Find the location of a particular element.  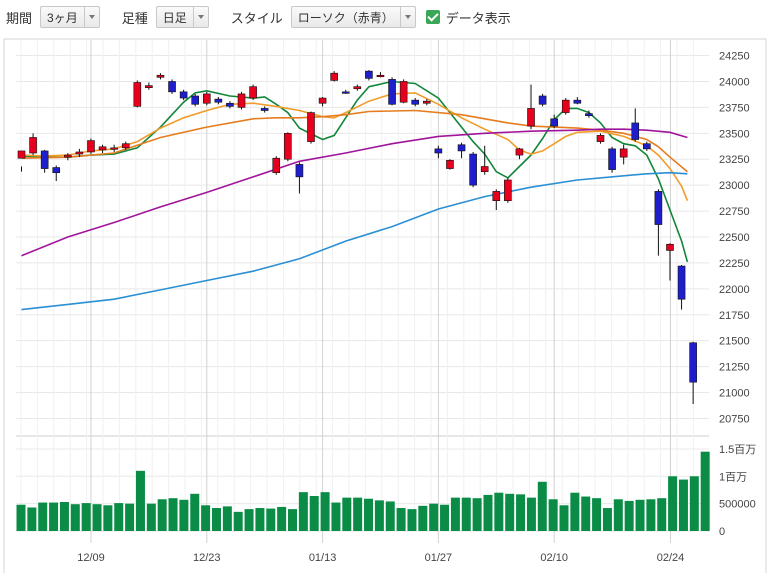

period-chevron-down-icon is located at coordinates (91, 17).